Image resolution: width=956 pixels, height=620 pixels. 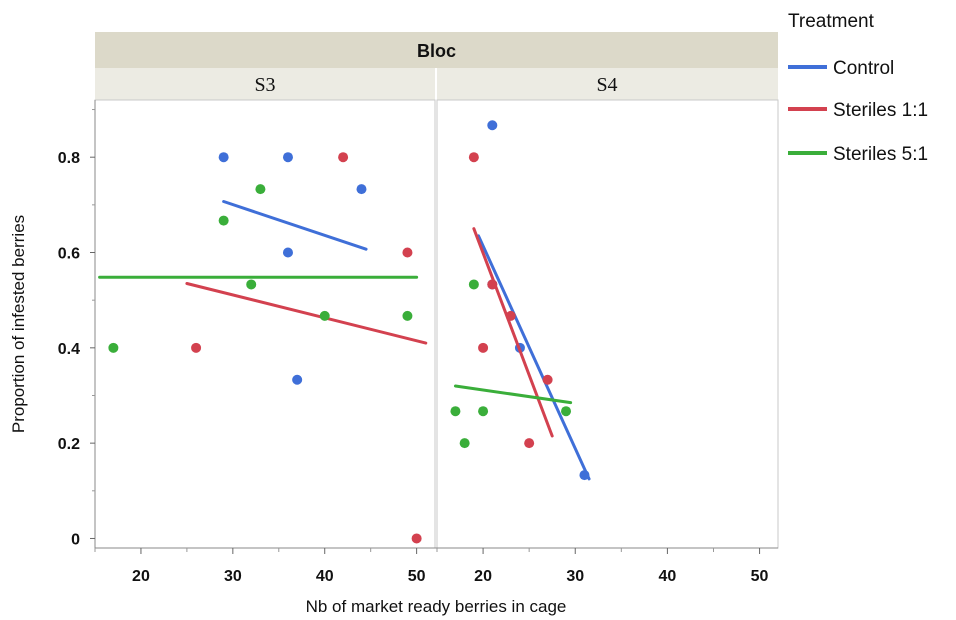 What do you see at coordinates (69, 349) in the screenshot?
I see `y-tick-label: 0.4` at bounding box center [69, 349].